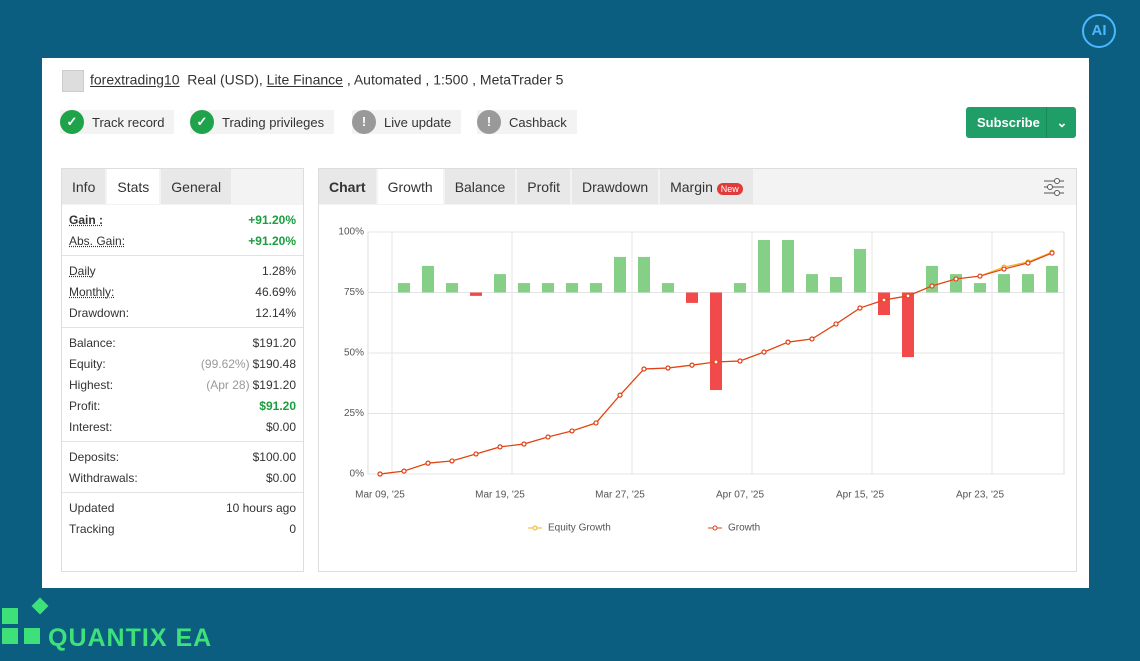 This screenshot has height=661, width=1140. What do you see at coordinates (706, 186) in the screenshot?
I see `tab: Margin New` at bounding box center [706, 186].